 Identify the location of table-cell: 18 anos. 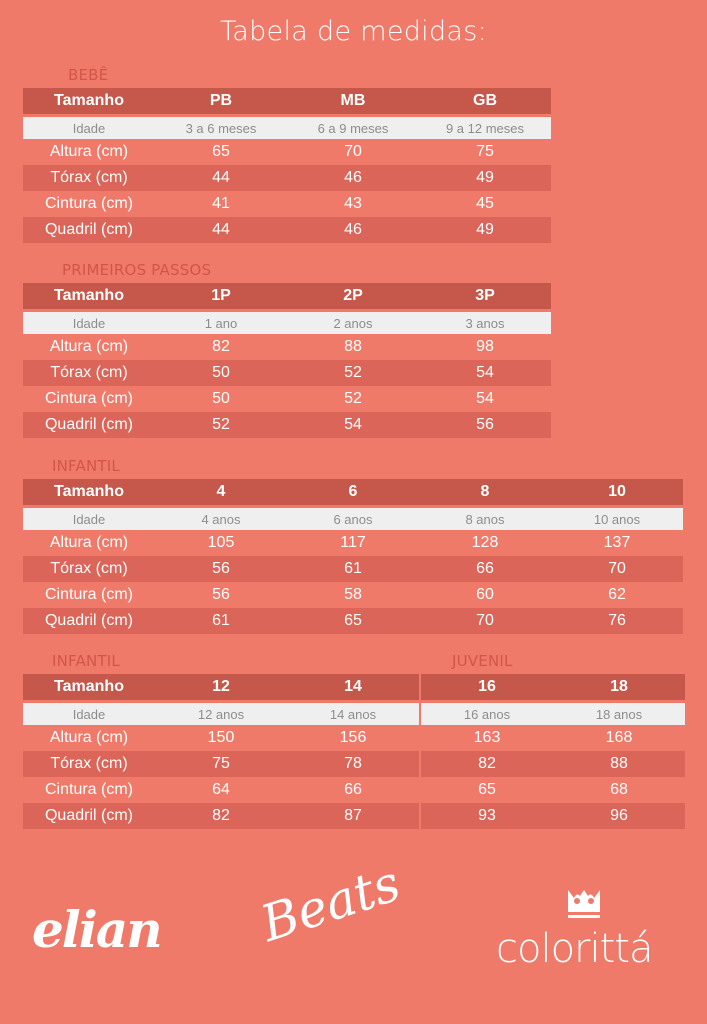
(619, 714).